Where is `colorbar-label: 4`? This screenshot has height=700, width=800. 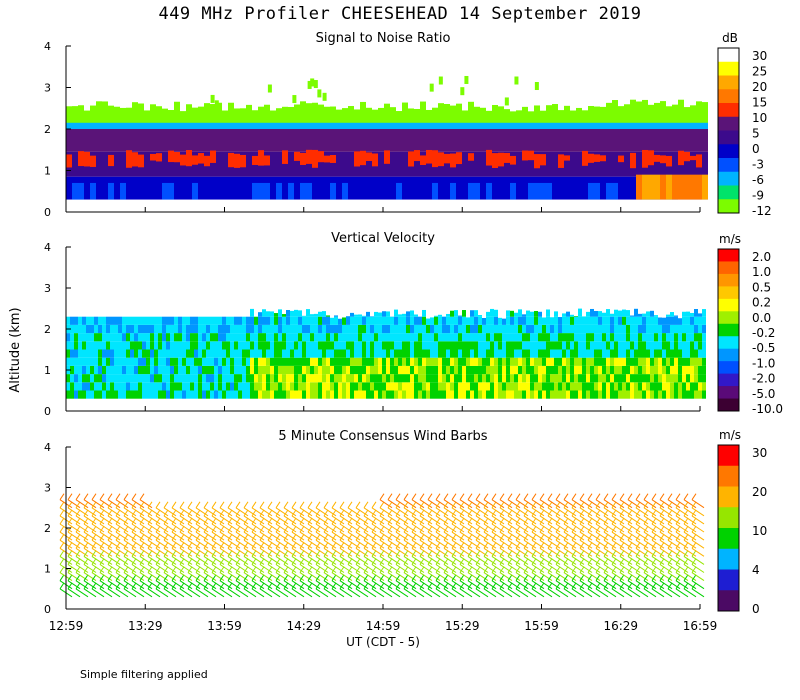 colorbar-label: 4 is located at coordinates (756, 570).